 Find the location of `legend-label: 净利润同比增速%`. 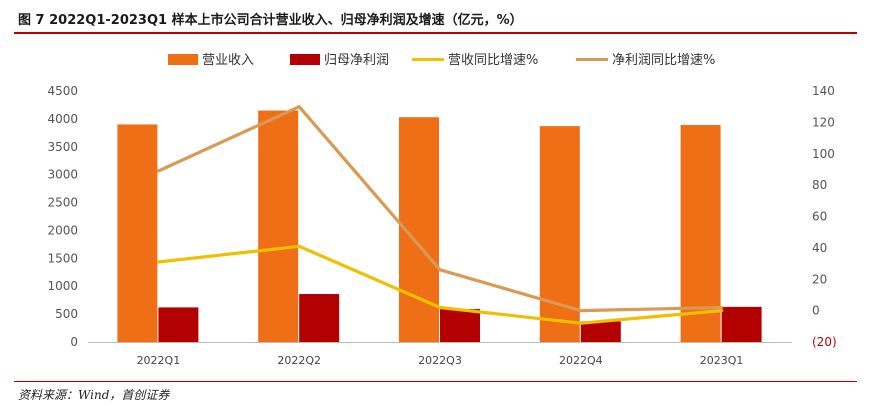

legend-label: 净利润同比增速% is located at coordinates (663, 60).